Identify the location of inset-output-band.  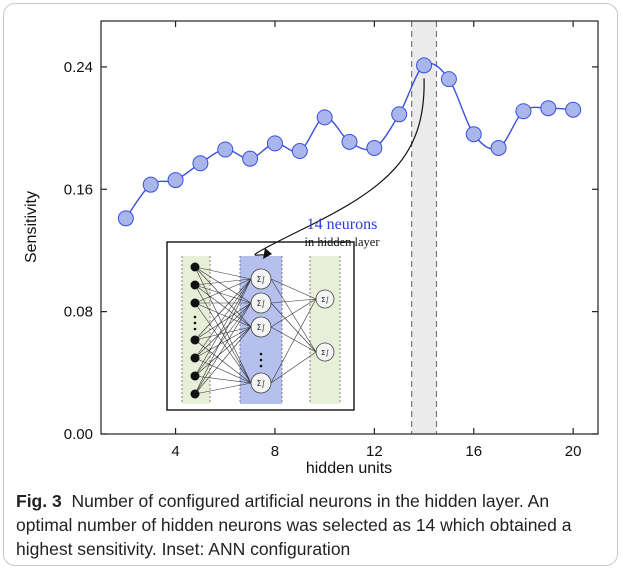
(325, 330).